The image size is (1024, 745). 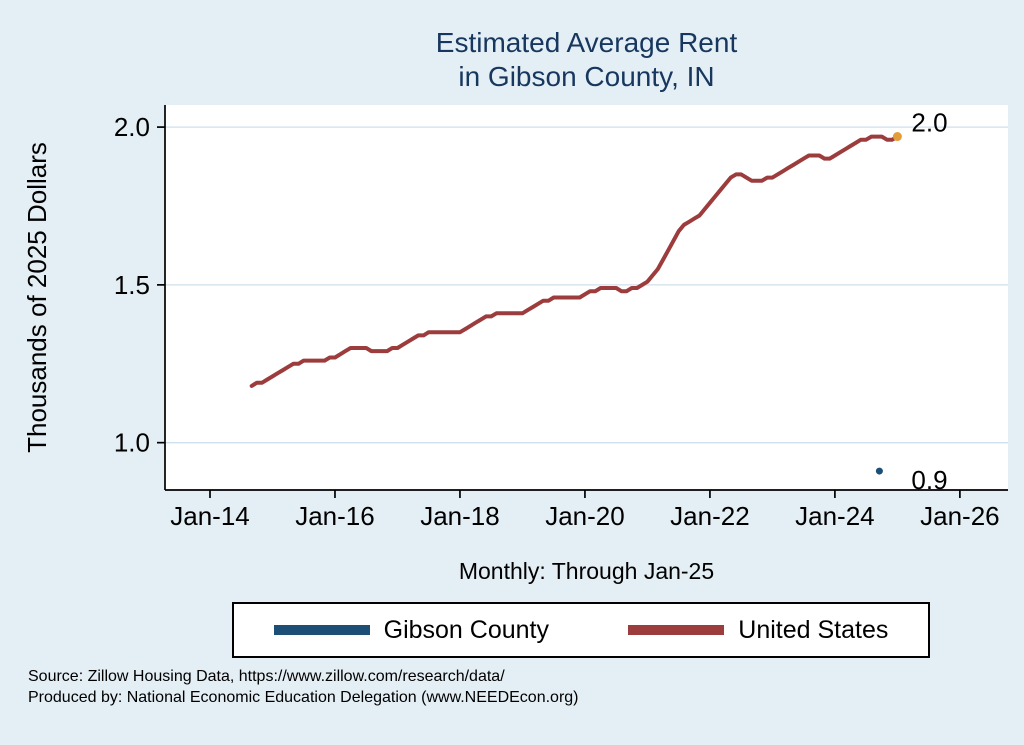 I want to click on chart-title-line2: in Gibson County, IN, so click(x=586, y=76).